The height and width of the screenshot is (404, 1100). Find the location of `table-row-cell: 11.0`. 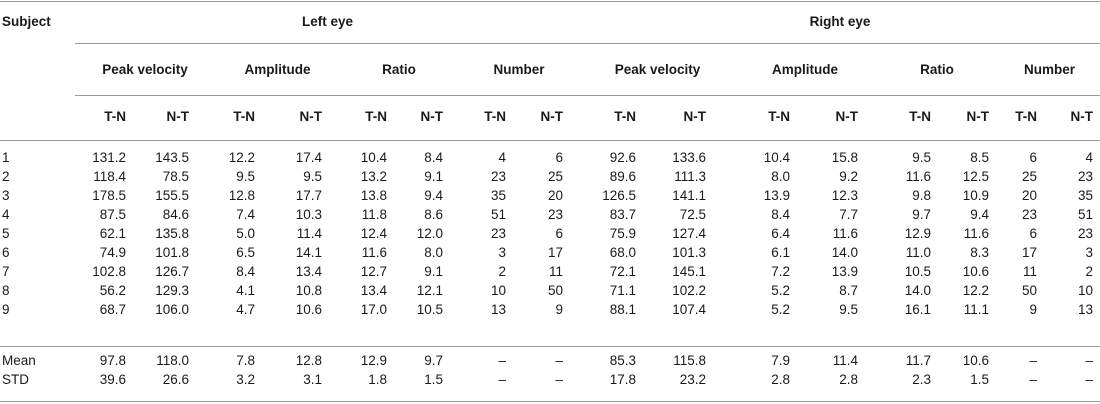

table-row-cell: 11.0 is located at coordinates (918, 252).